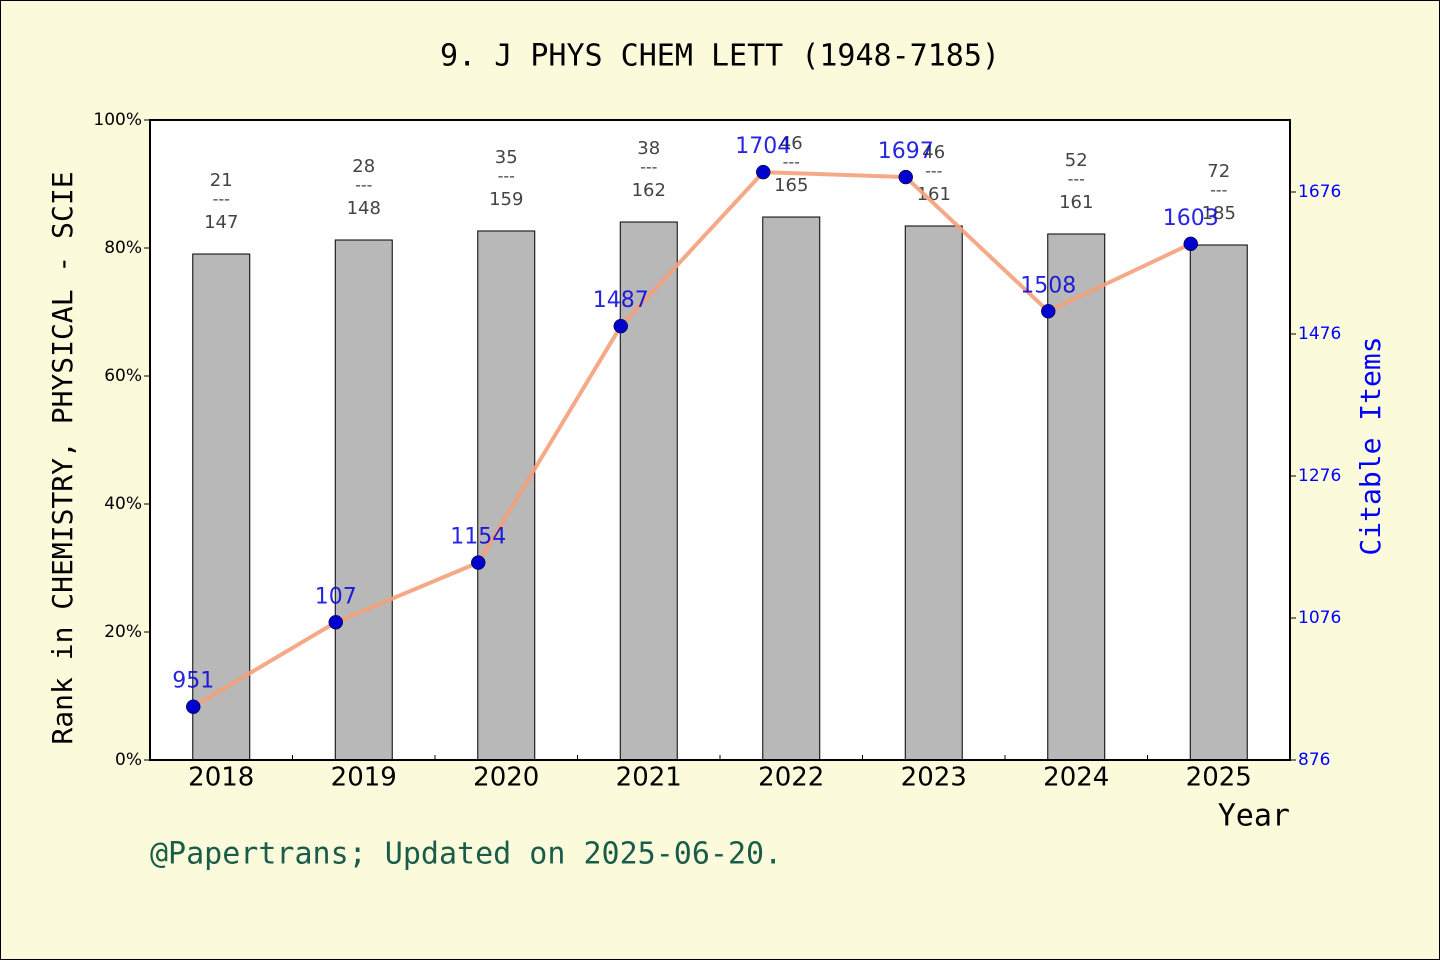  I want to click on footer: @Papertrans; Updated on 2025-06-20., so click(466, 854).